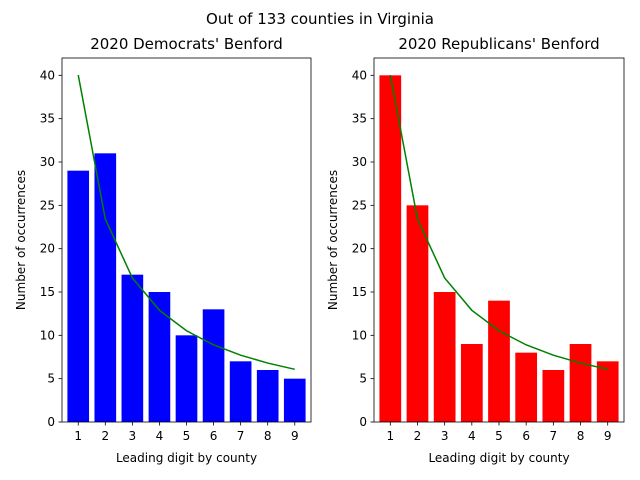  Describe the element at coordinates (320, 19) in the screenshot. I see `figure-suptitle: Out of 133 counties in Virginia` at that location.